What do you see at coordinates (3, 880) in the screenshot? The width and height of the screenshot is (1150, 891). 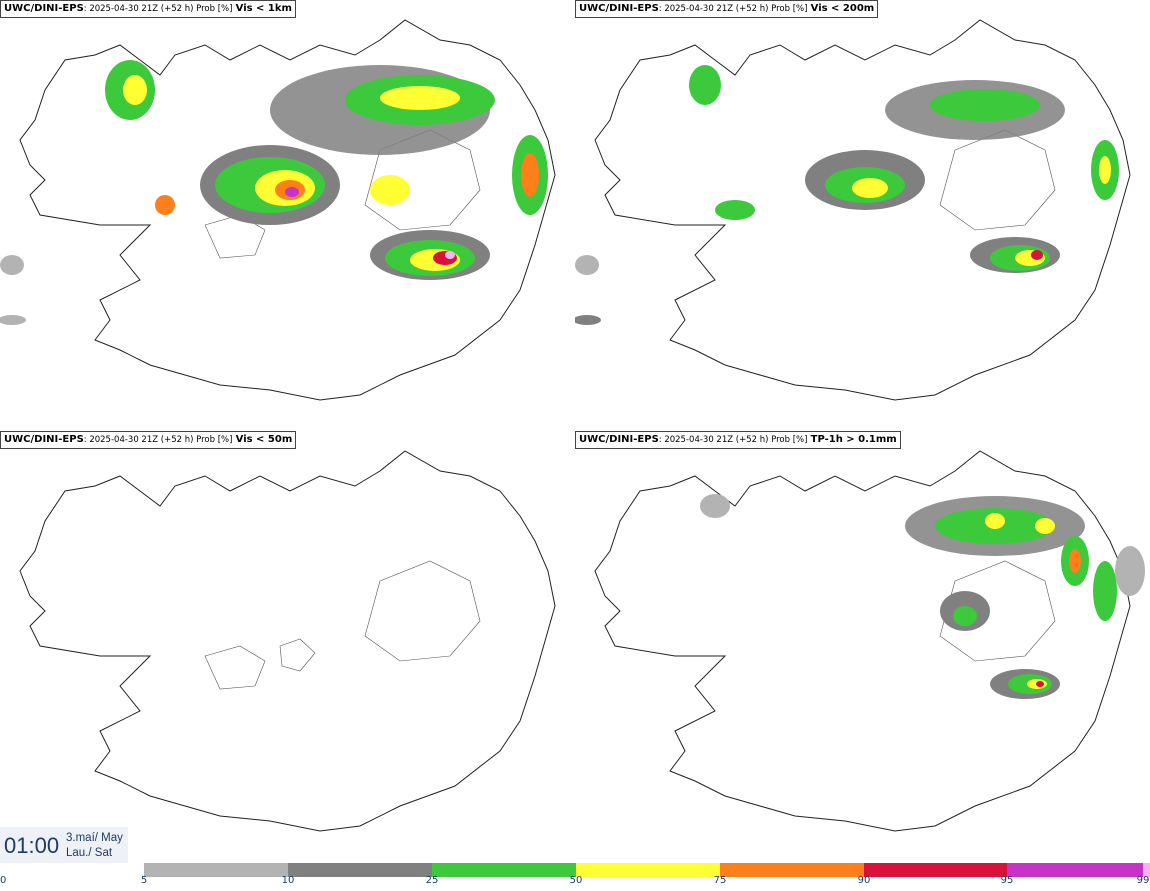 I see `colorbar-tick-label: 0` at bounding box center [3, 880].